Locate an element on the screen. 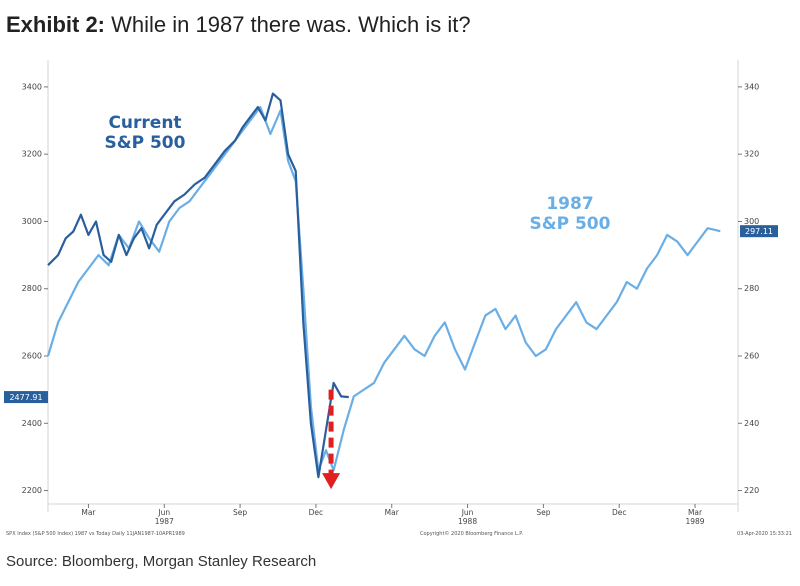 The width and height of the screenshot is (800, 586). exhibit-number: Exhibit 2: is located at coordinates (56, 24).